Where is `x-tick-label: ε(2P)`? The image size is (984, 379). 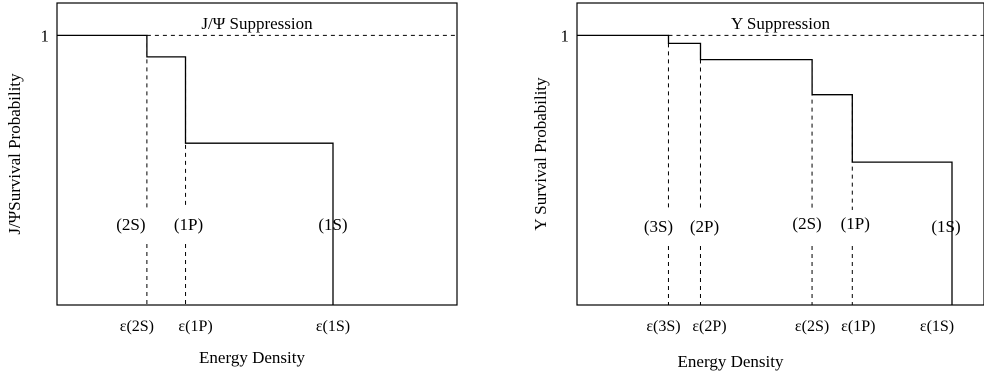 x-tick-label: ε(2P) is located at coordinates (709, 326).